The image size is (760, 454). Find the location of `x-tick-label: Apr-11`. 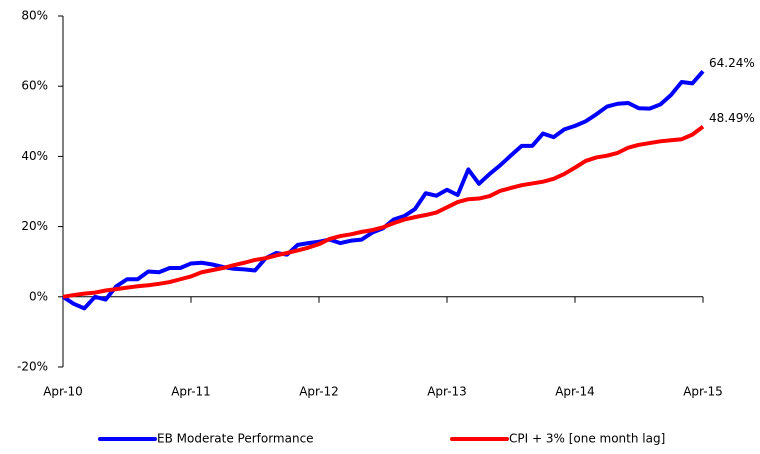

x-tick-label: Apr-11 is located at coordinates (191, 392).